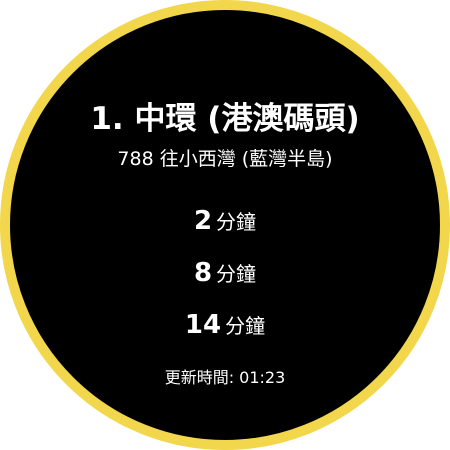  I want to click on eta-row: 14 分鐘, so click(225, 326).